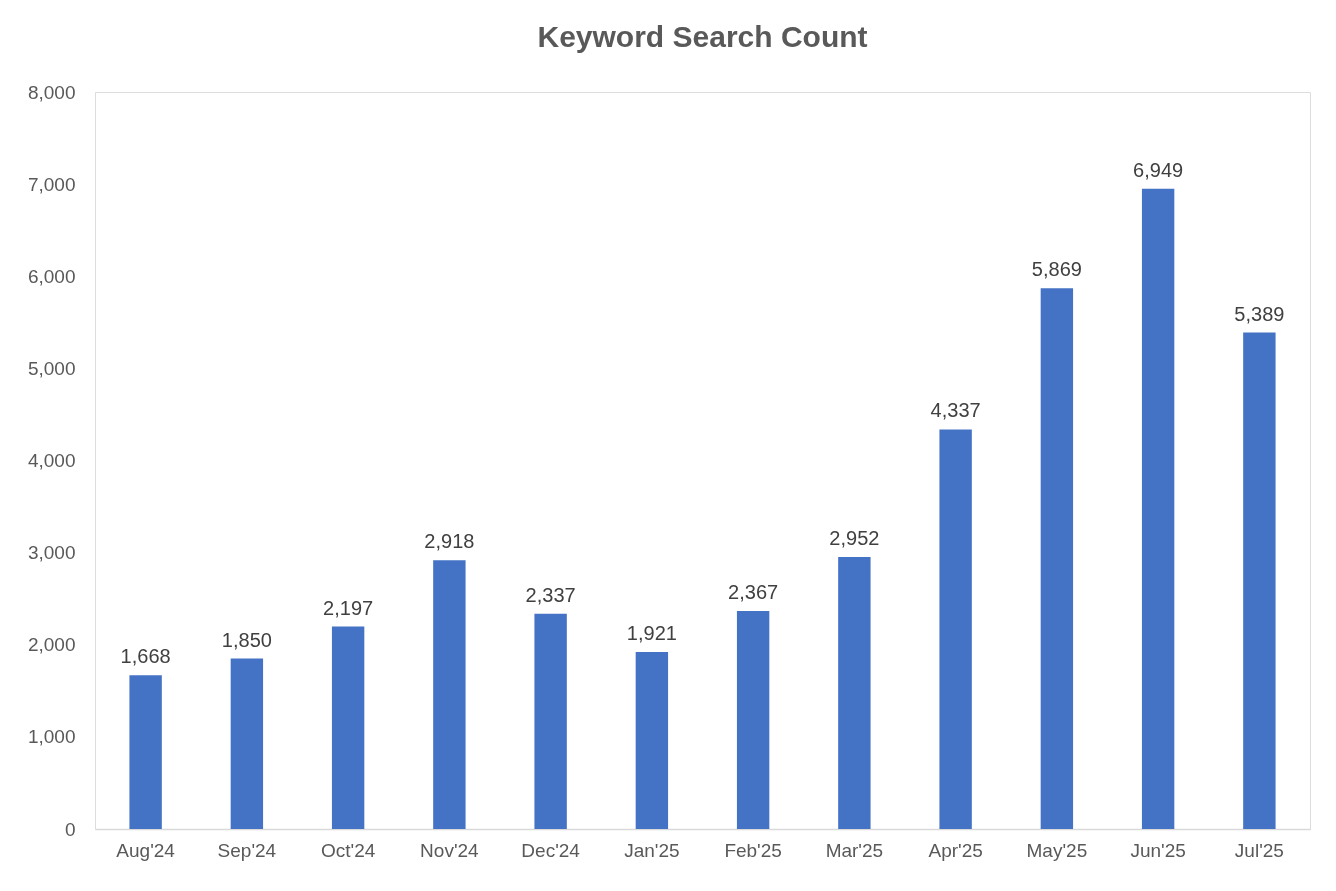 The width and height of the screenshot is (1336, 891). What do you see at coordinates (247, 850) in the screenshot?
I see `x-tick-label: Sep'24` at bounding box center [247, 850].